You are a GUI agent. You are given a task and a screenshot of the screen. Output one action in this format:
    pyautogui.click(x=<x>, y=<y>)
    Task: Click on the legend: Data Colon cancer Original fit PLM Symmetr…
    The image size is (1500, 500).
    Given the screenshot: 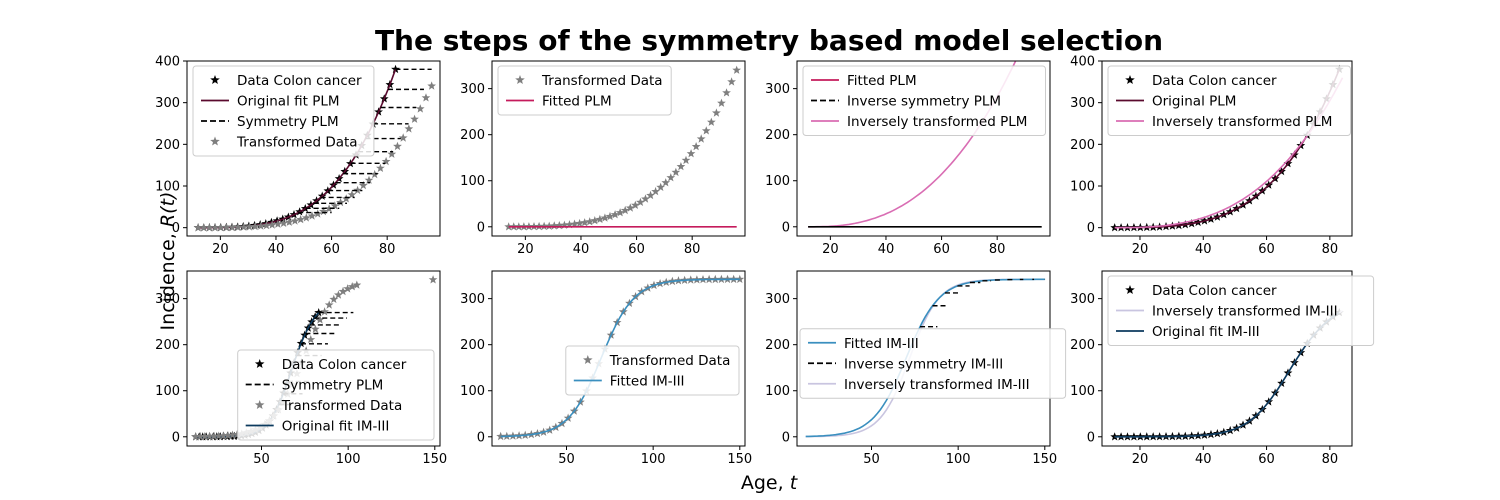 What is the action you would take?
    pyautogui.click(x=283, y=111)
    